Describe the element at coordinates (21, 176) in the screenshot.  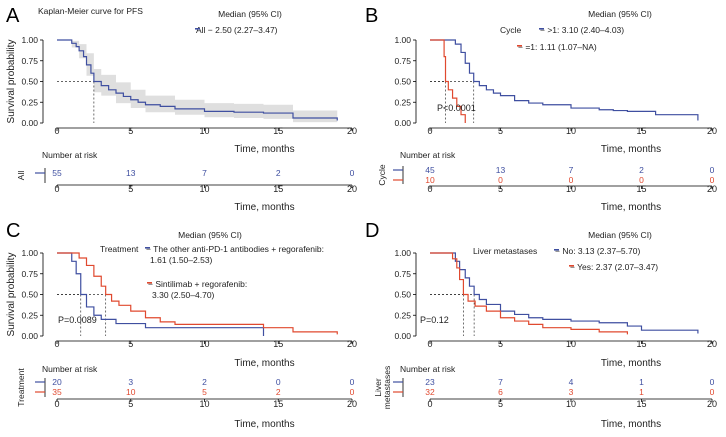
I see `risk-axis-label: All` at that location.